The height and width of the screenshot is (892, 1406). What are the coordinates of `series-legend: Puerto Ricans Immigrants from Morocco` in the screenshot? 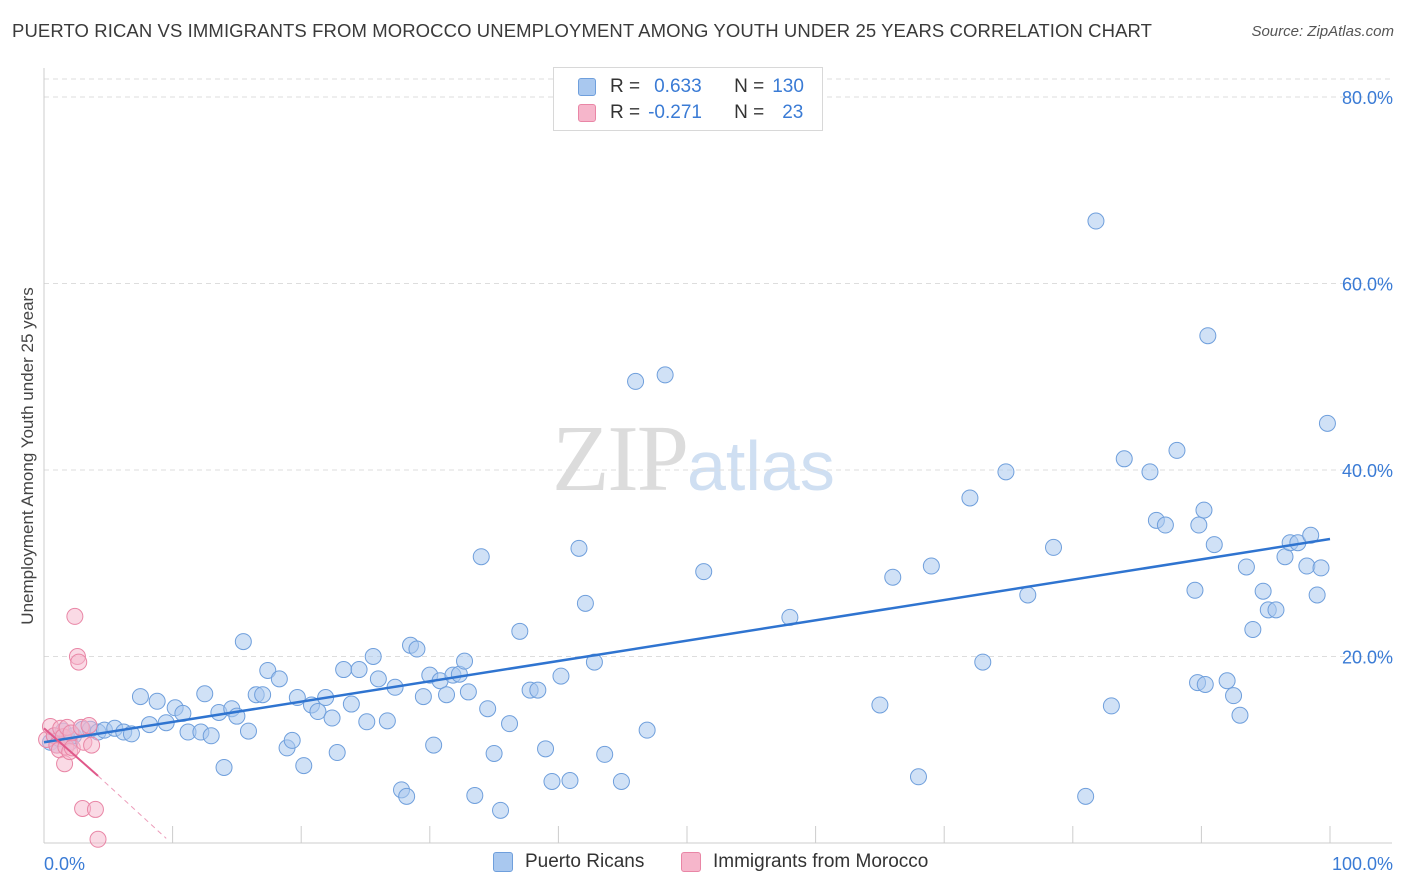 It's located at (703, 864).